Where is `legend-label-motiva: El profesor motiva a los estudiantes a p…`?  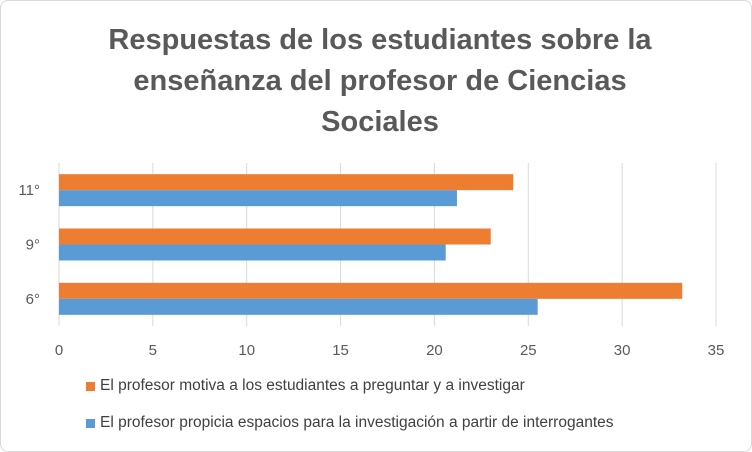
legend-label-motiva: El profesor motiva a los estudiantes a p… is located at coordinates (312, 385).